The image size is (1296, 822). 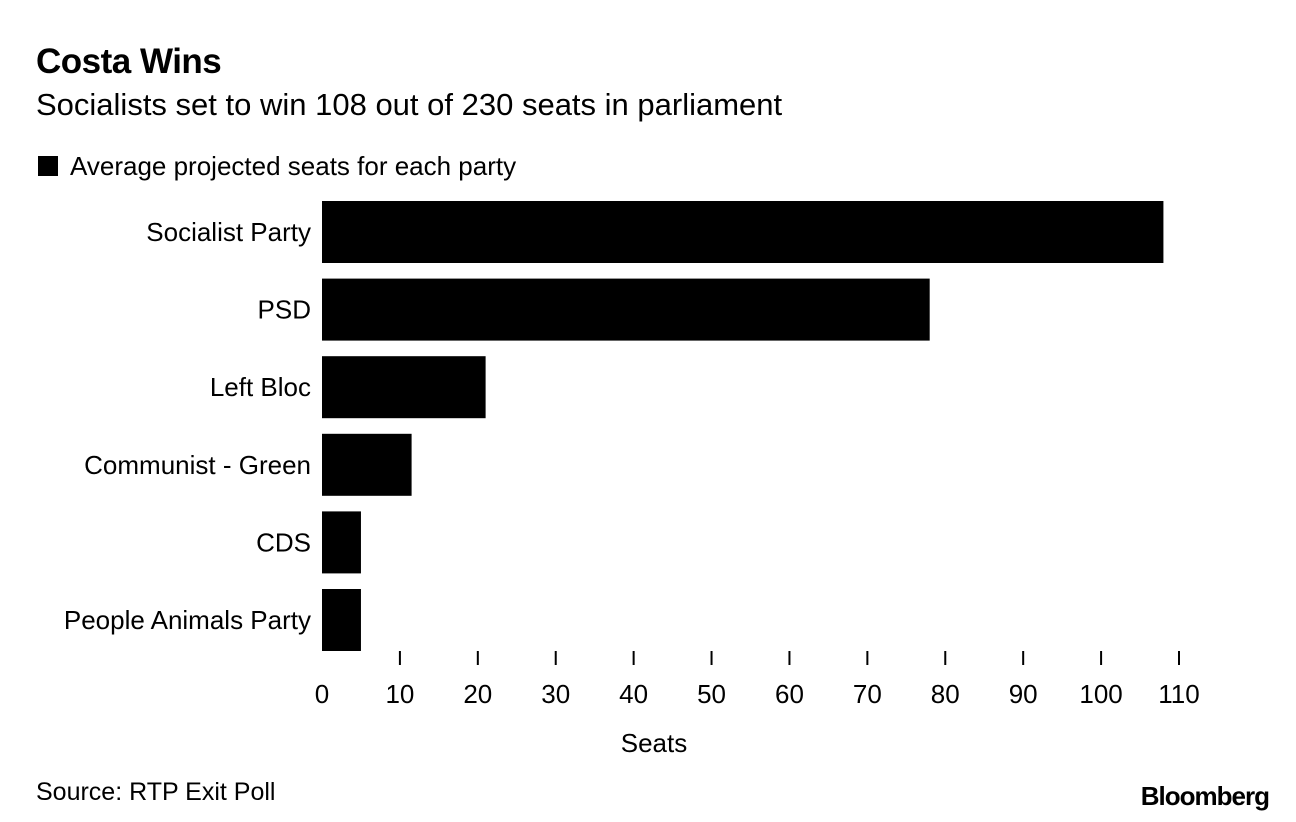 I want to click on legend-swatch, so click(x=48, y=166).